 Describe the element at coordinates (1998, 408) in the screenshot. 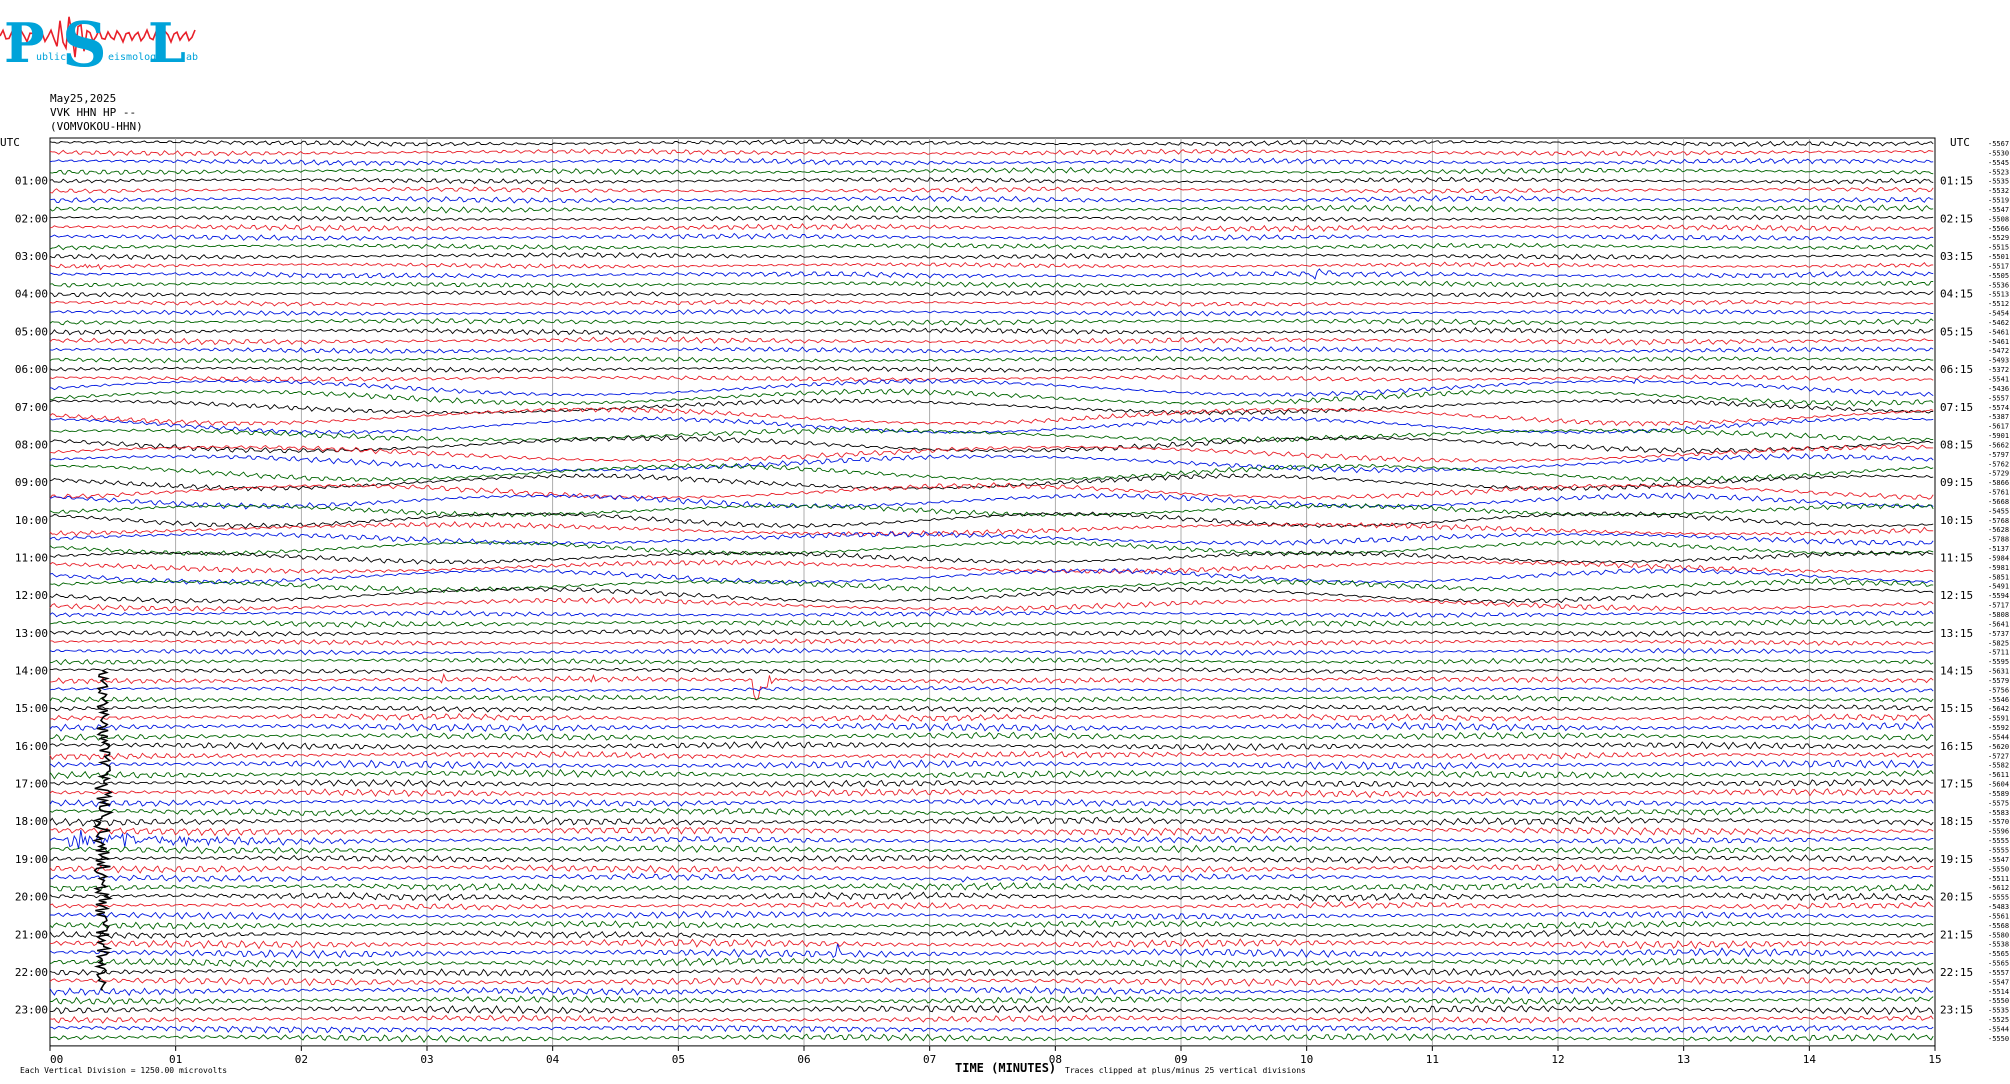

I see `row-mean-label: -5574` at that location.